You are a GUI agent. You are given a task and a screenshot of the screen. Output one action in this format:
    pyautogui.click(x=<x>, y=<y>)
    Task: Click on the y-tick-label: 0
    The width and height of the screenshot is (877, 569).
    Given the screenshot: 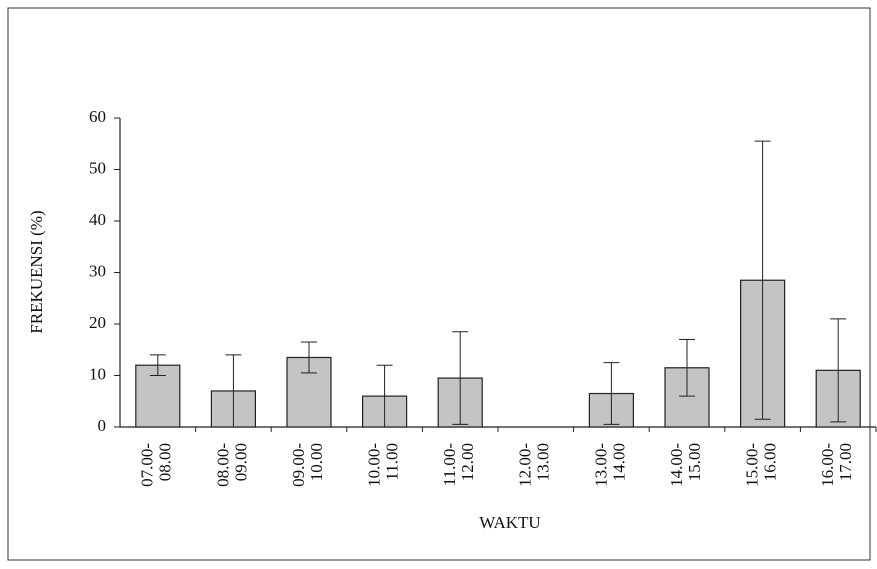 What is the action you would take?
    pyautogui.click(x=102, y=425)
    